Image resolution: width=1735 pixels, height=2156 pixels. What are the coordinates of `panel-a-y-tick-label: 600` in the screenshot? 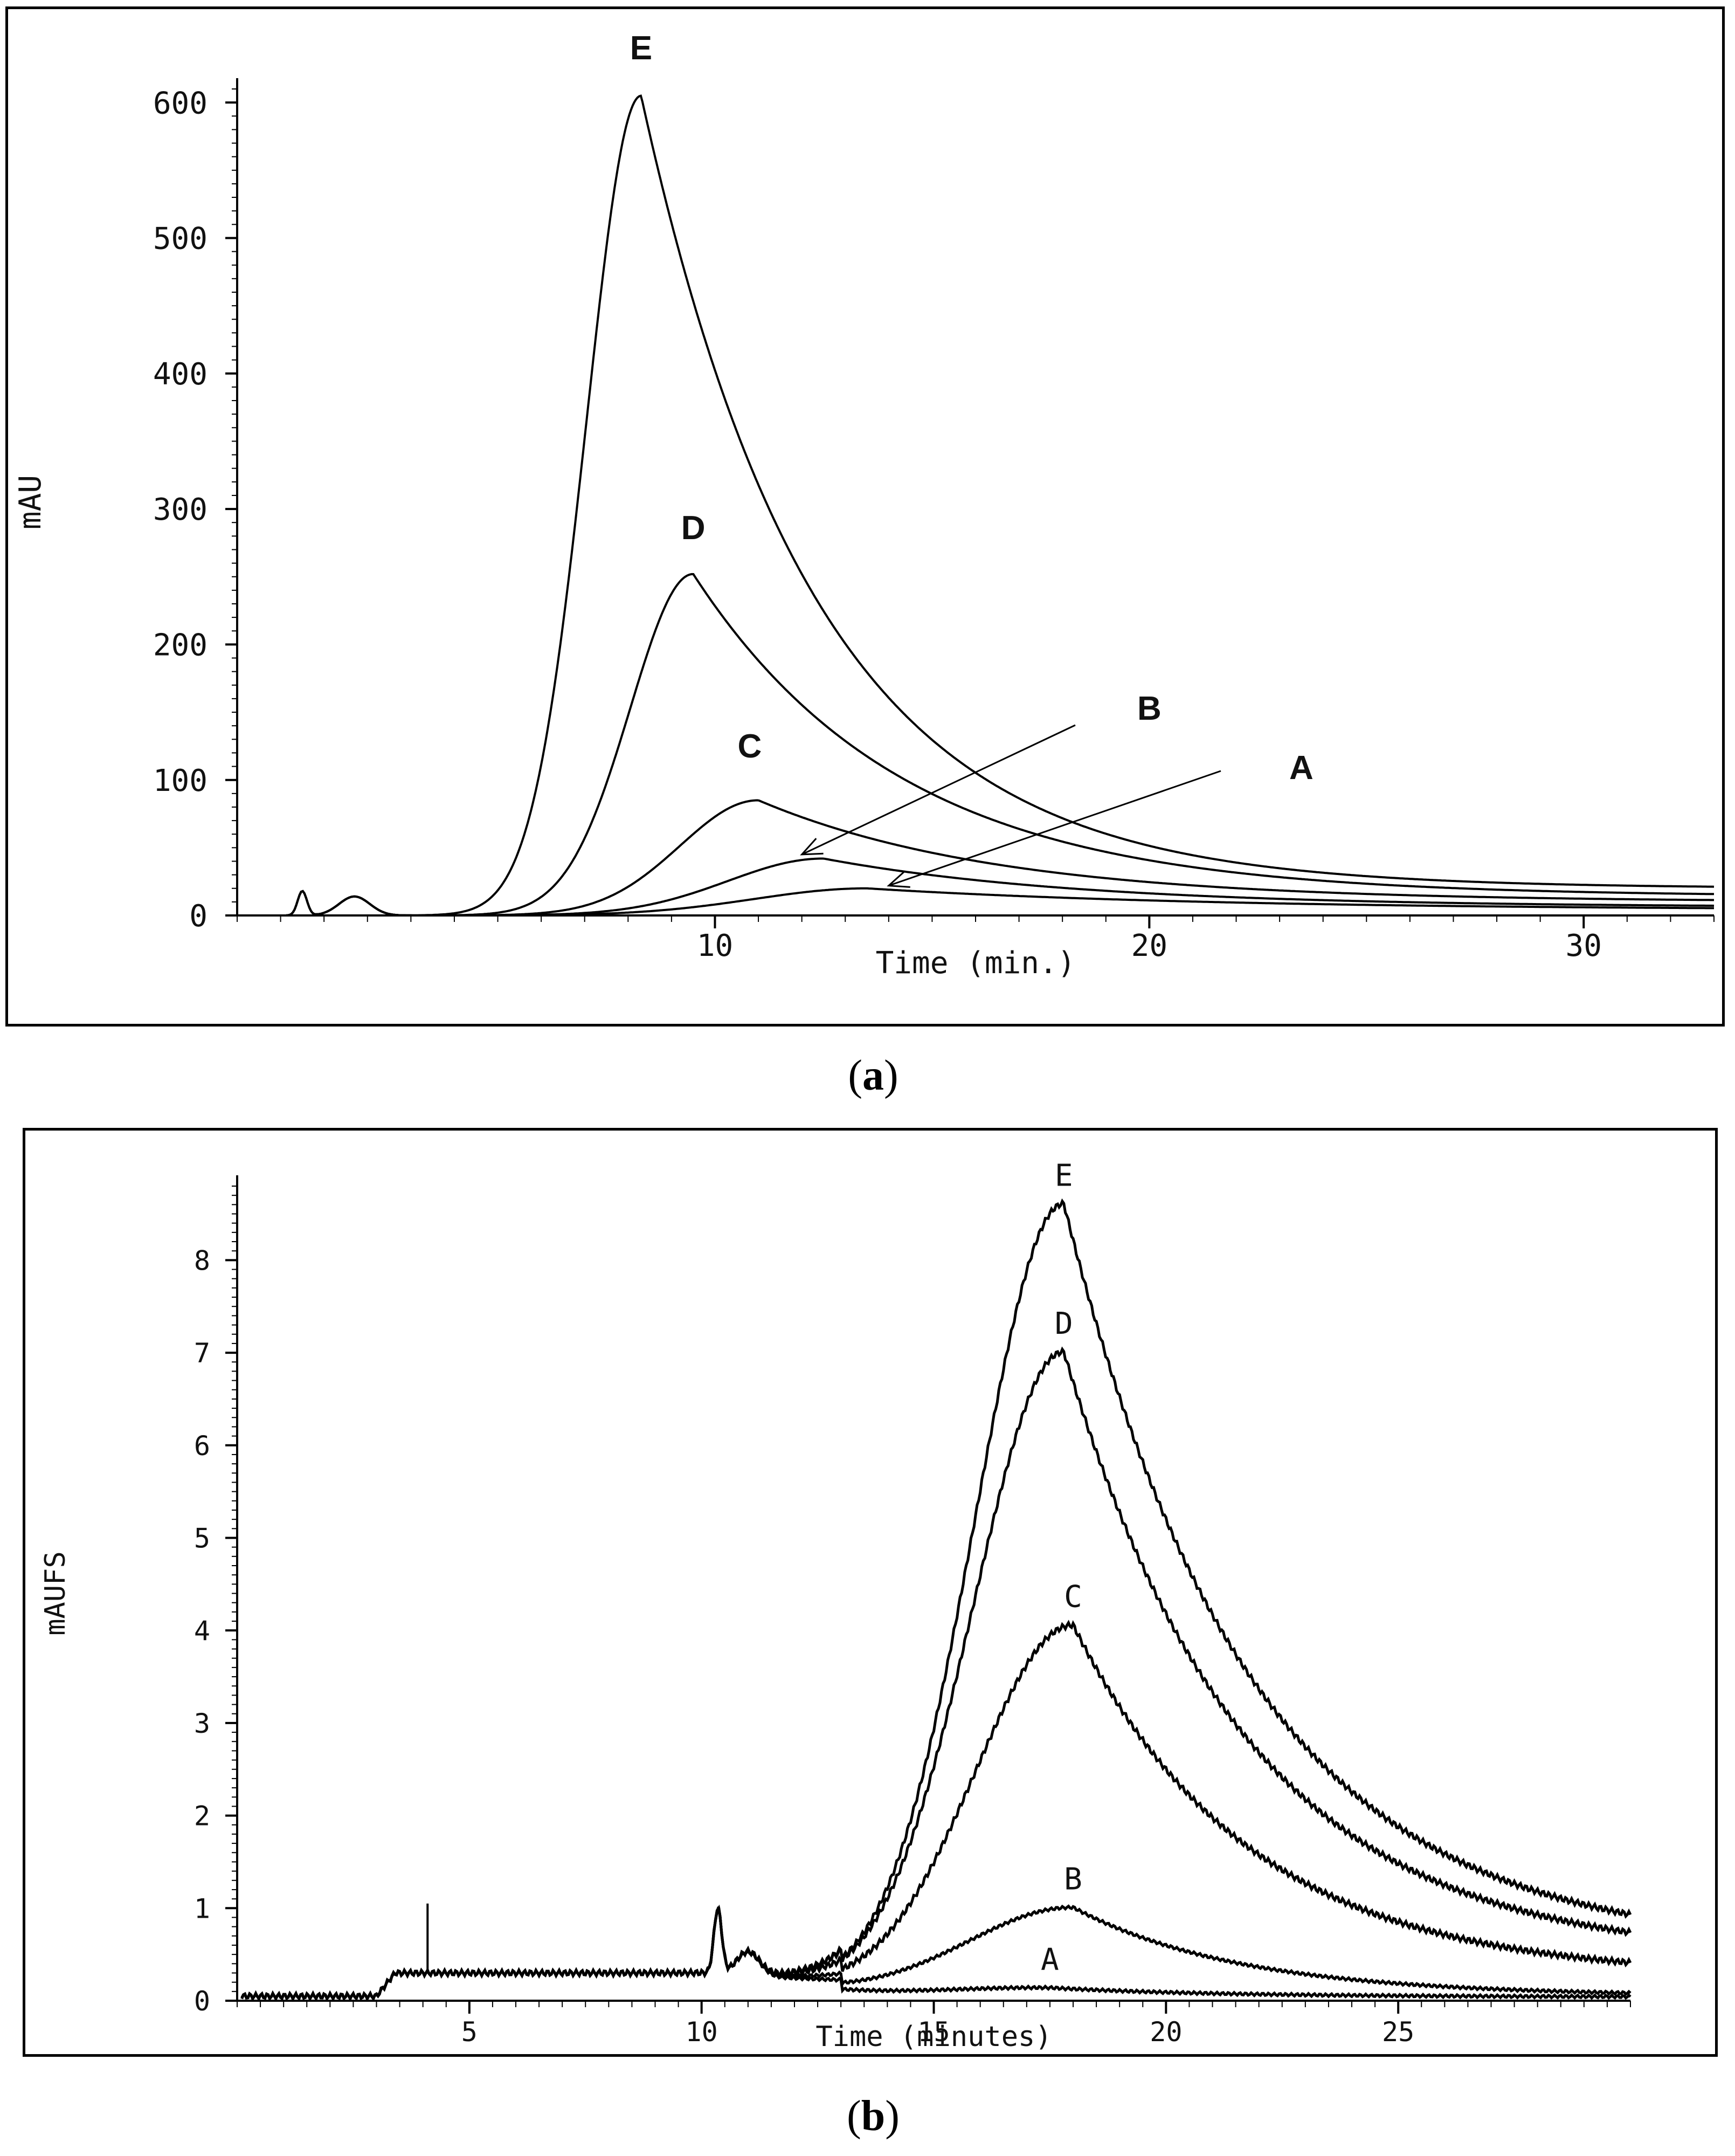 It's located at (180, 103).